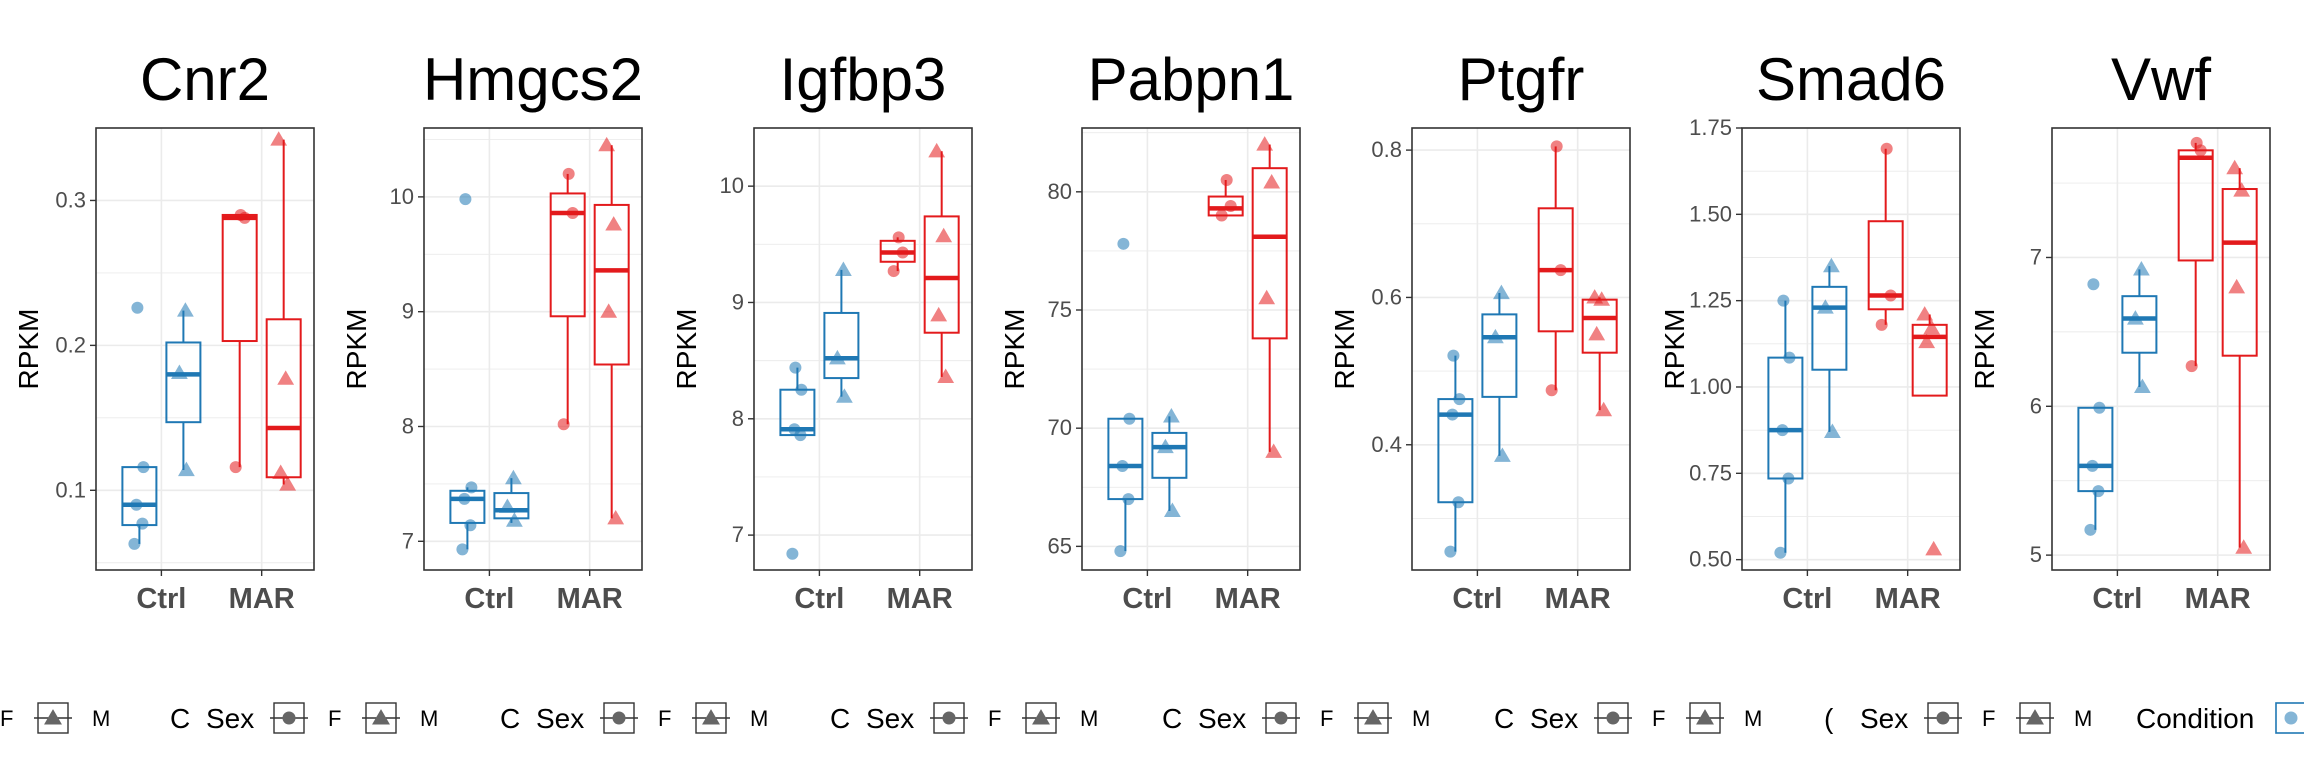 The width and height of the screenshot is (2304, 768). I want to click on y-tick-label: 9, so click(408, 311).